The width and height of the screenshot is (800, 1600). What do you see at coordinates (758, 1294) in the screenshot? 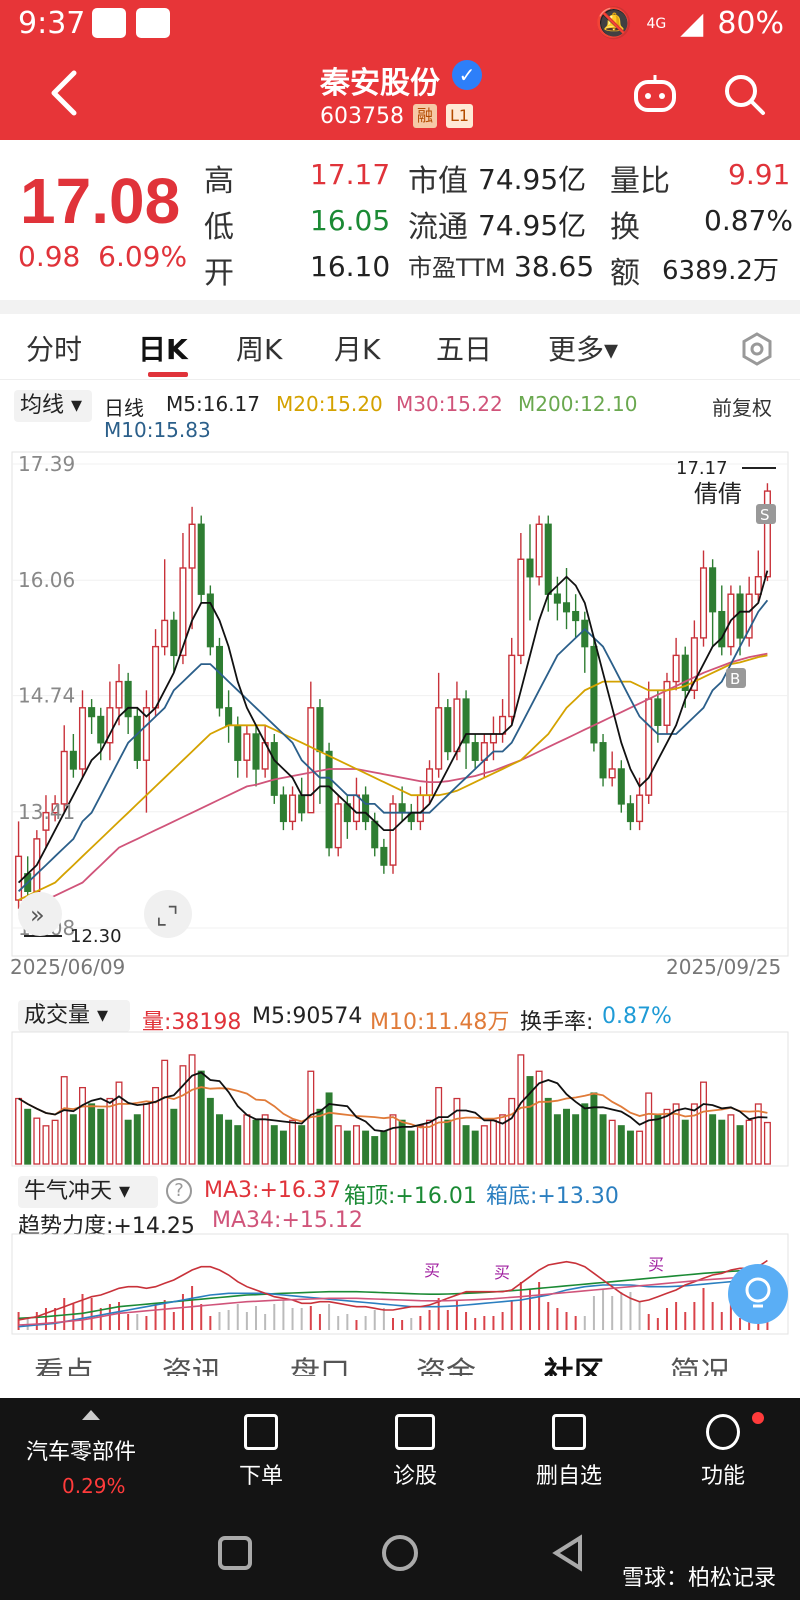
I see `lightbulb-button` at bounding box center [758, 1294].